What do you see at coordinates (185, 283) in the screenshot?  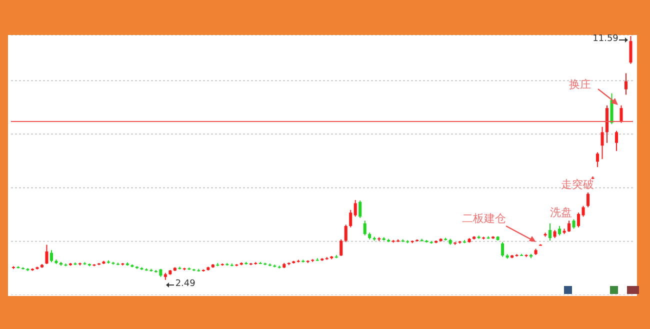 I see `annotation: 2.49` at bounding box center [185, 283].